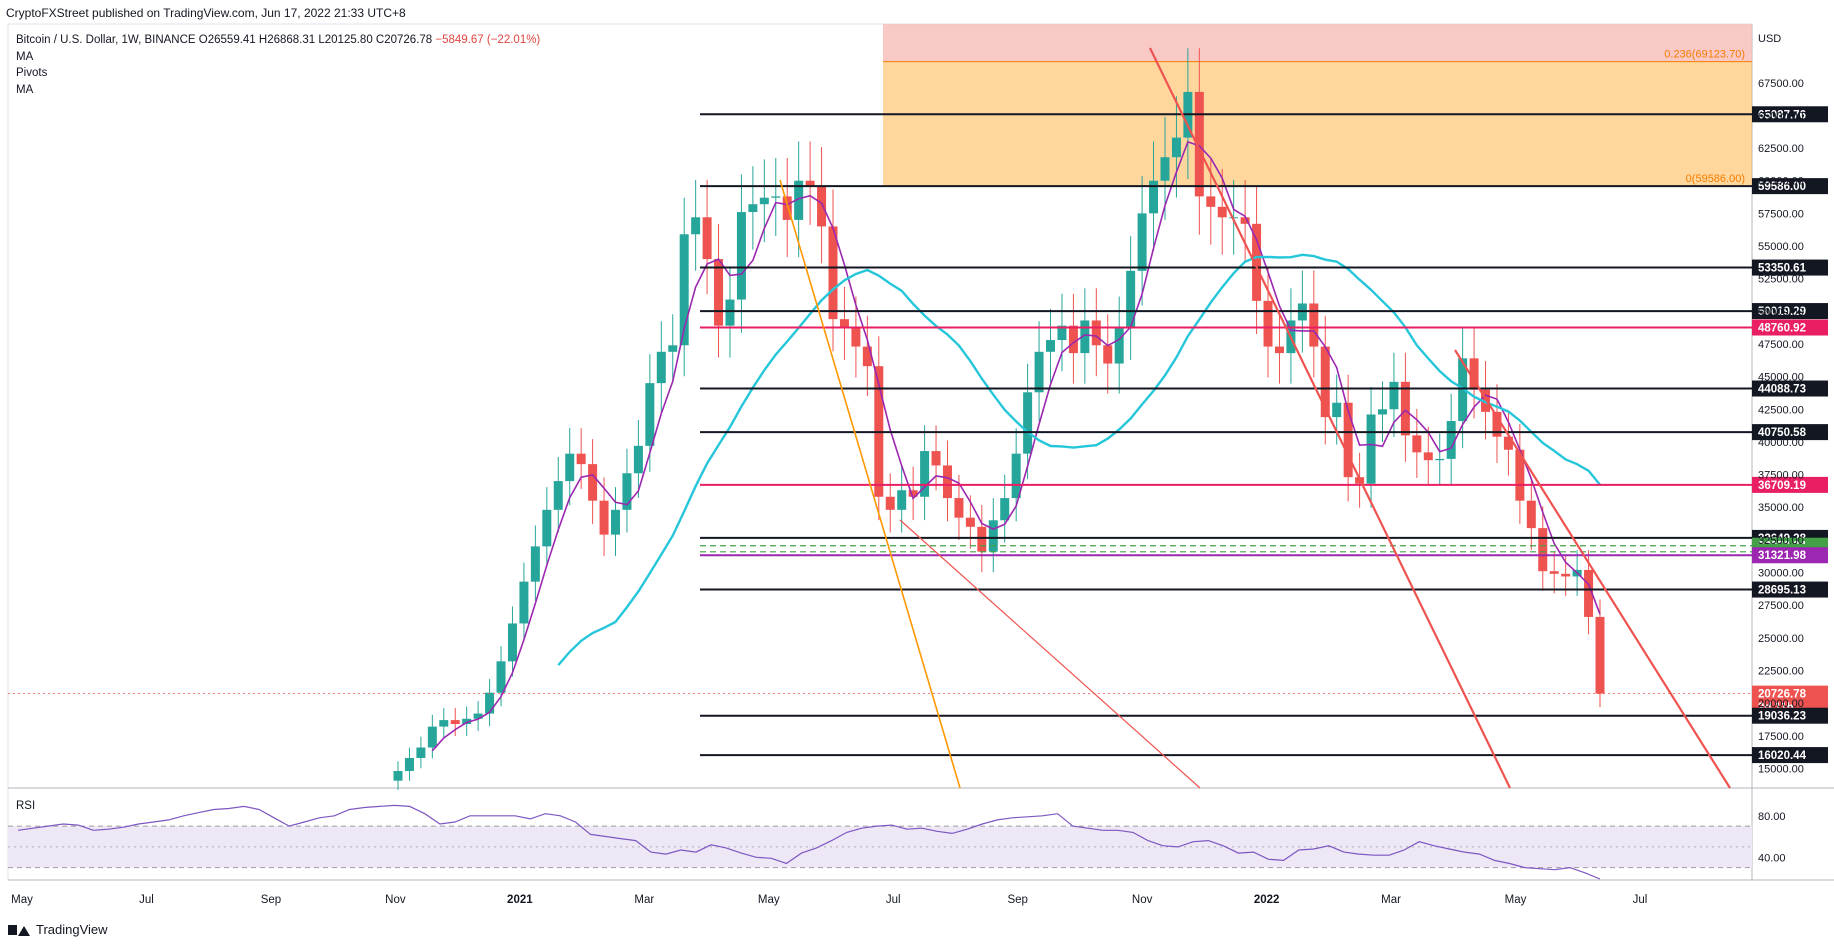 The image size is (1834, 947). I want to click on price-label: 65087.76, so click(1782, 115).